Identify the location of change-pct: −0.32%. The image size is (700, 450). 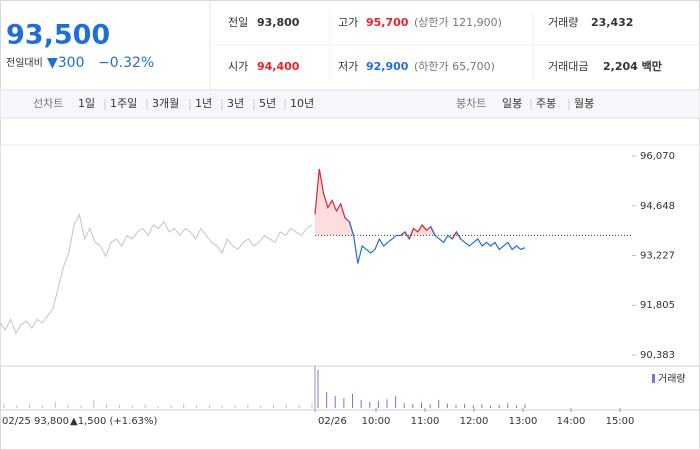
(126, 63).